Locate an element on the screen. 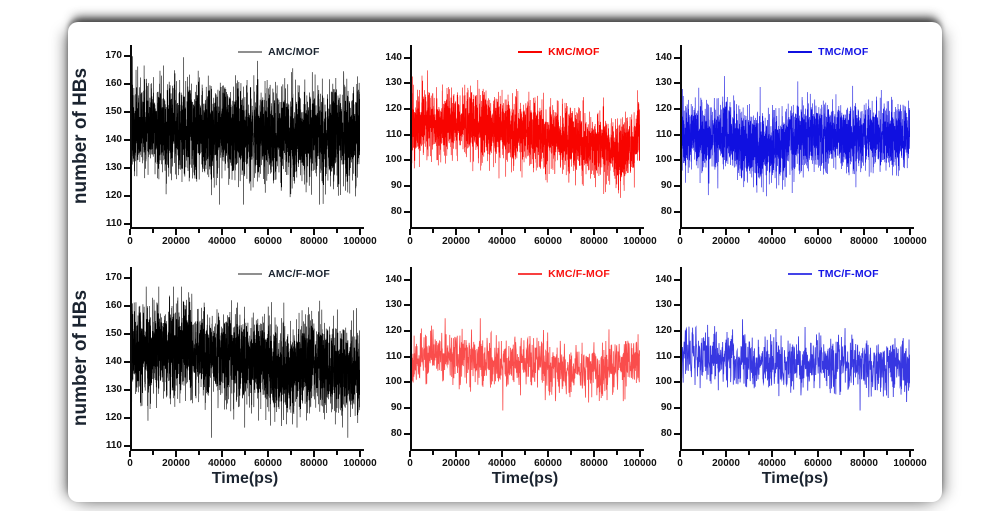 This screenshot has width=1000, height=511. series-canvas-tmc-mof is located at coordinates (795, 136).